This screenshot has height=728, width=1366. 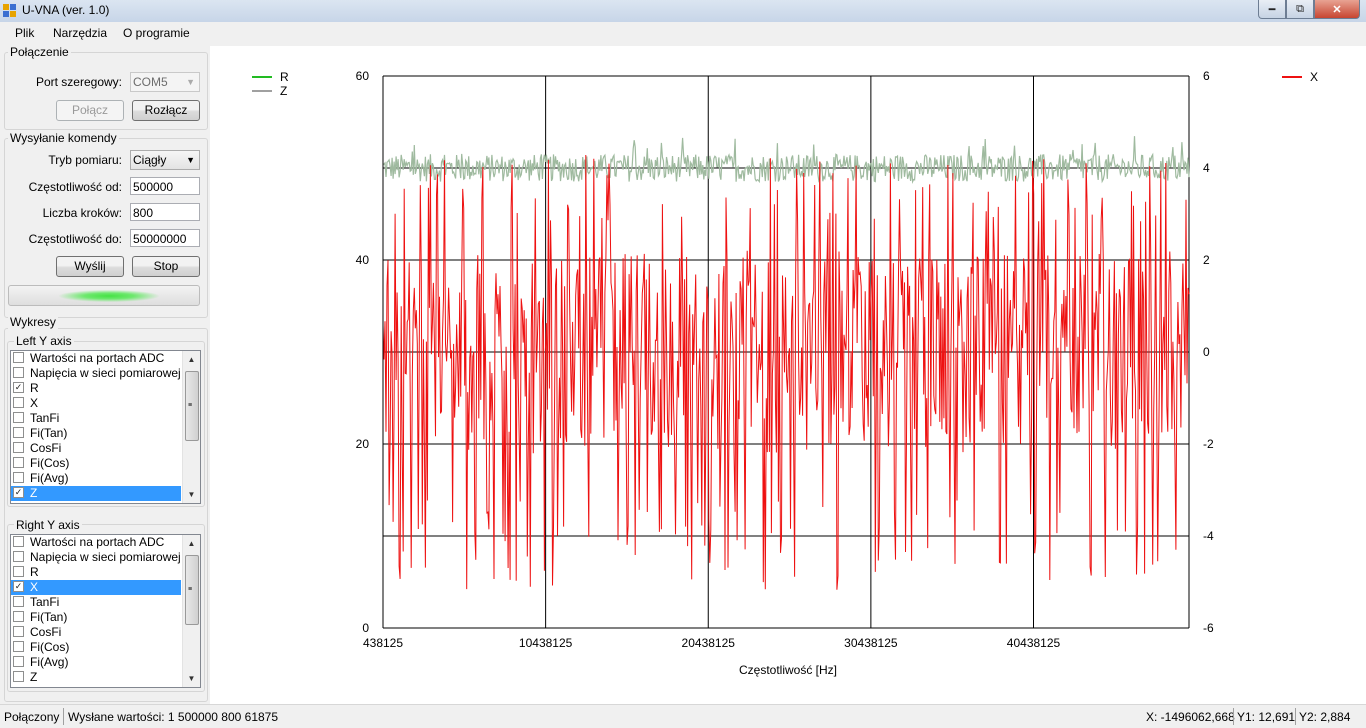 What do you see at coordinates (96, 433) in the screenshot?
I see `left-axis-item: Fi(Tan)` at bounding box center [96, 433].